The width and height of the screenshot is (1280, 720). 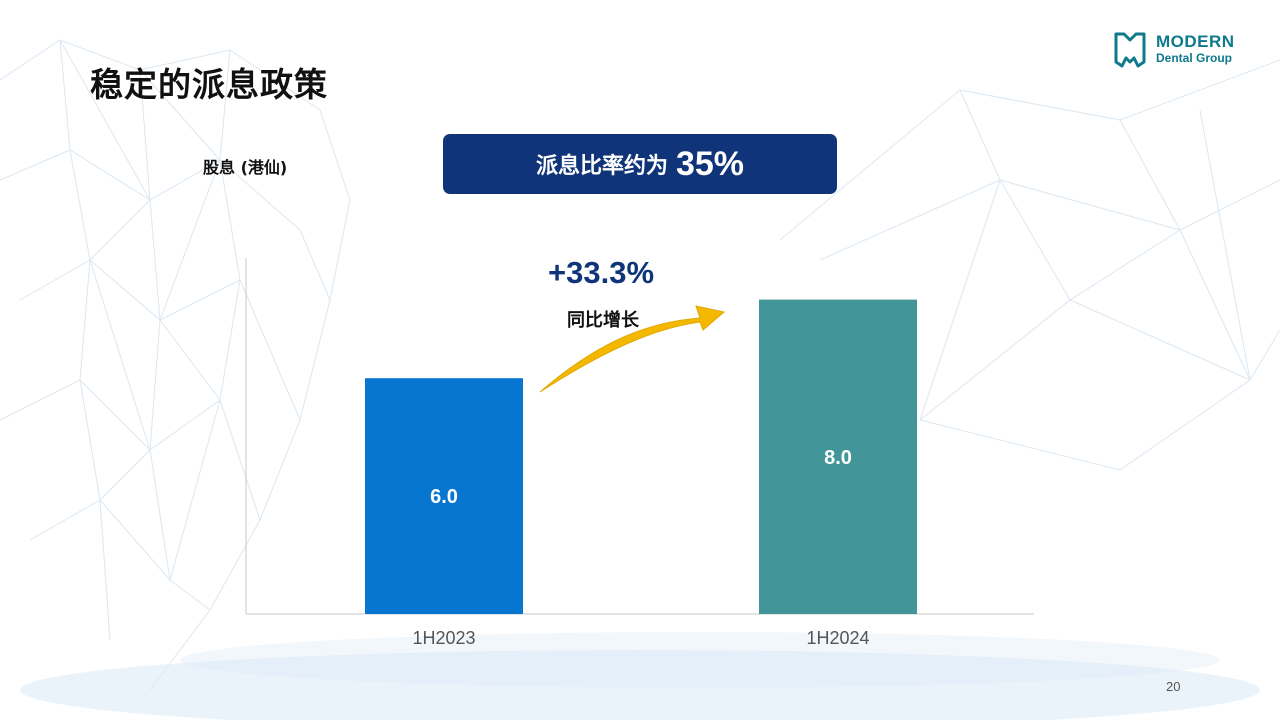 What do you see at coordinates (209, 84) in the screenshot?
I see `slide-title: 稳定的派息政策` at bounding box center [209, 84].